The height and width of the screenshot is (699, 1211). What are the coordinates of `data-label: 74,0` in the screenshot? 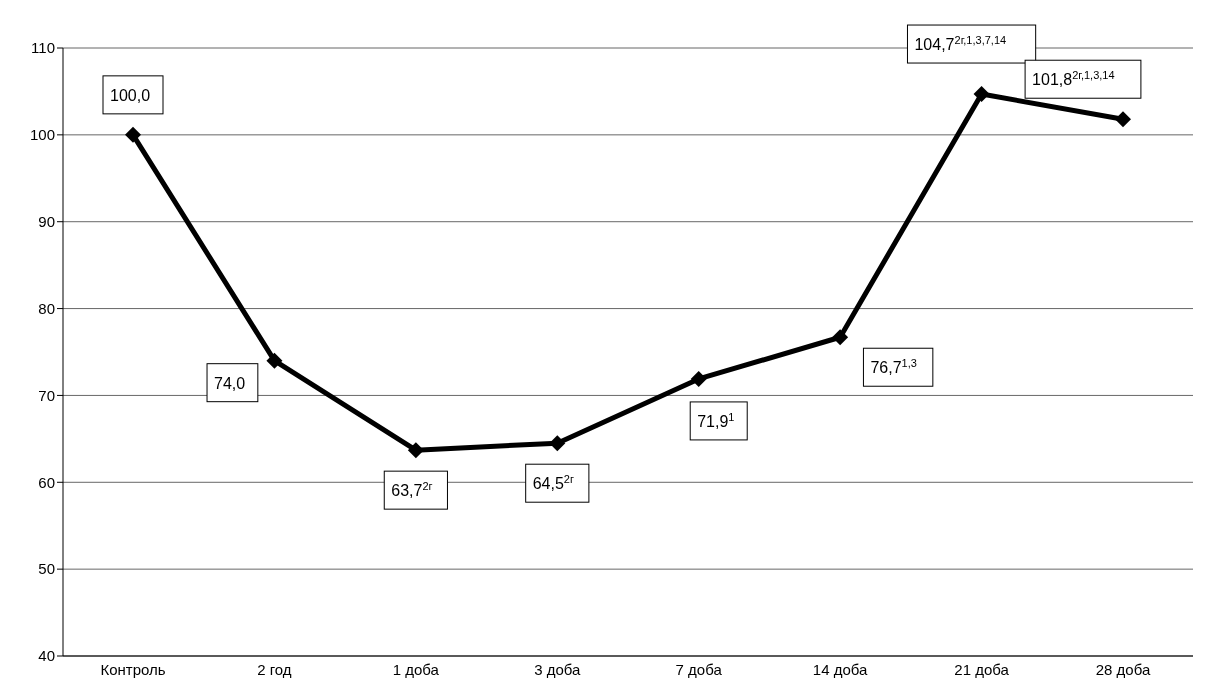 It's located at (230, 383).